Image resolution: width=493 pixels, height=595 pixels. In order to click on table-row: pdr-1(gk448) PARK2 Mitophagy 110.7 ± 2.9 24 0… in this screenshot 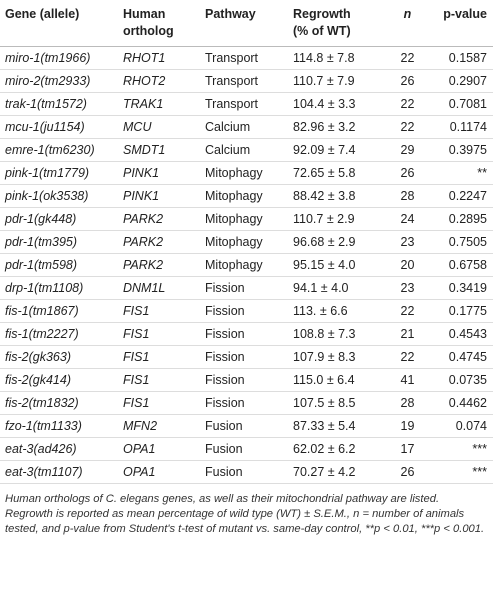, I will do `click(246, 219)`.